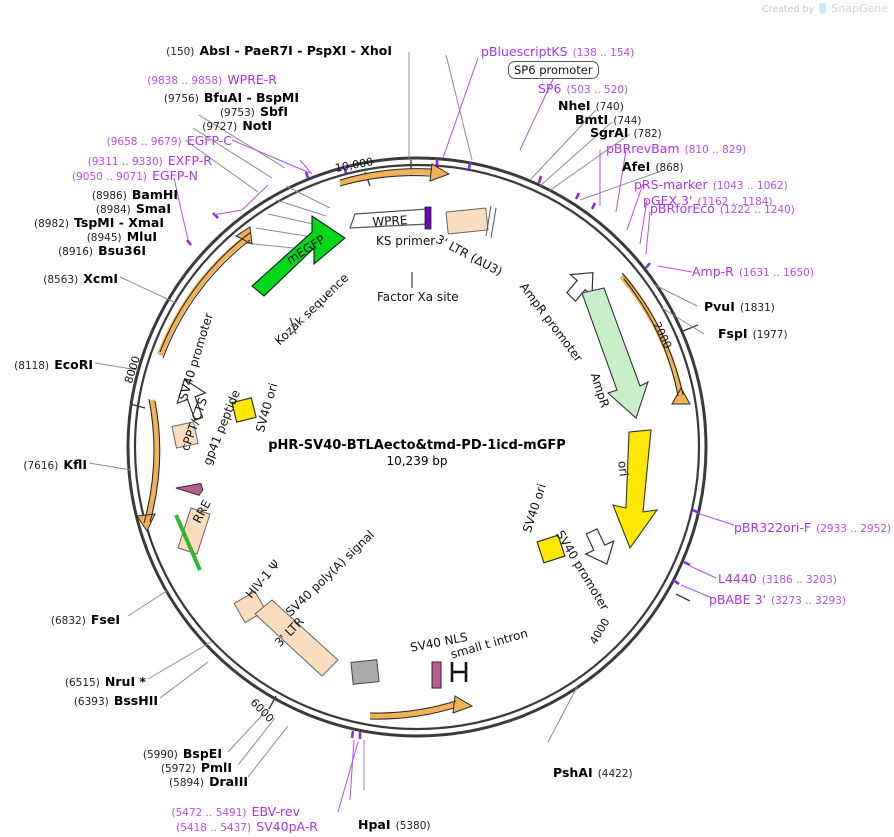 This screenshot has width=894, height=837. Describe the element at coordinates (216, 767) in the screenshot. I see `enzyme-name: PmlI` at that location.